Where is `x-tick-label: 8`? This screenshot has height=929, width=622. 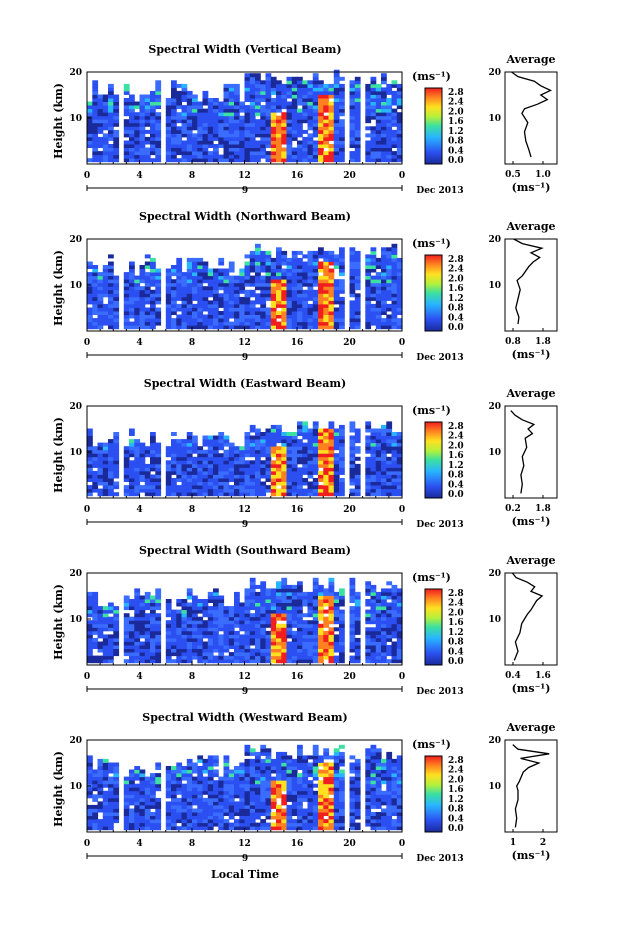 x-tick-label: 8 is located at coordinates (192, 343).